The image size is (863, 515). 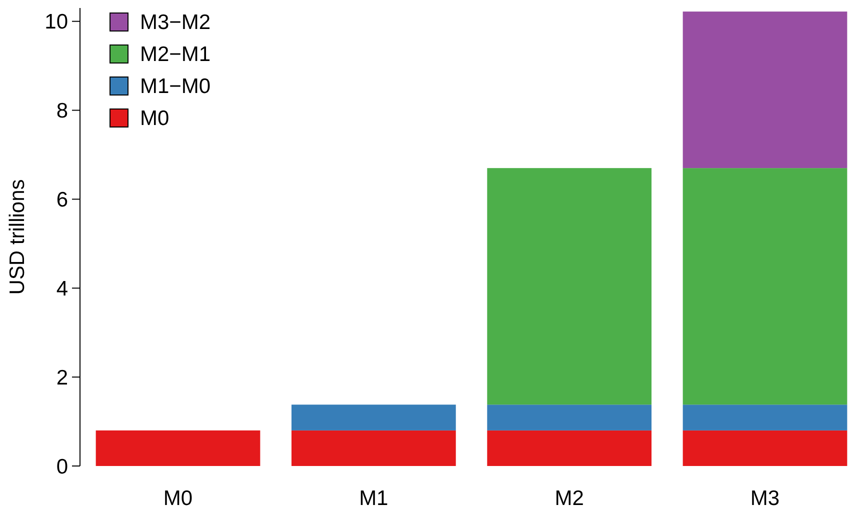 What do you see at coordinates (62, 378) in the screenshot?
I see `y-tick-label: 2` at bounding box center [62, 378].